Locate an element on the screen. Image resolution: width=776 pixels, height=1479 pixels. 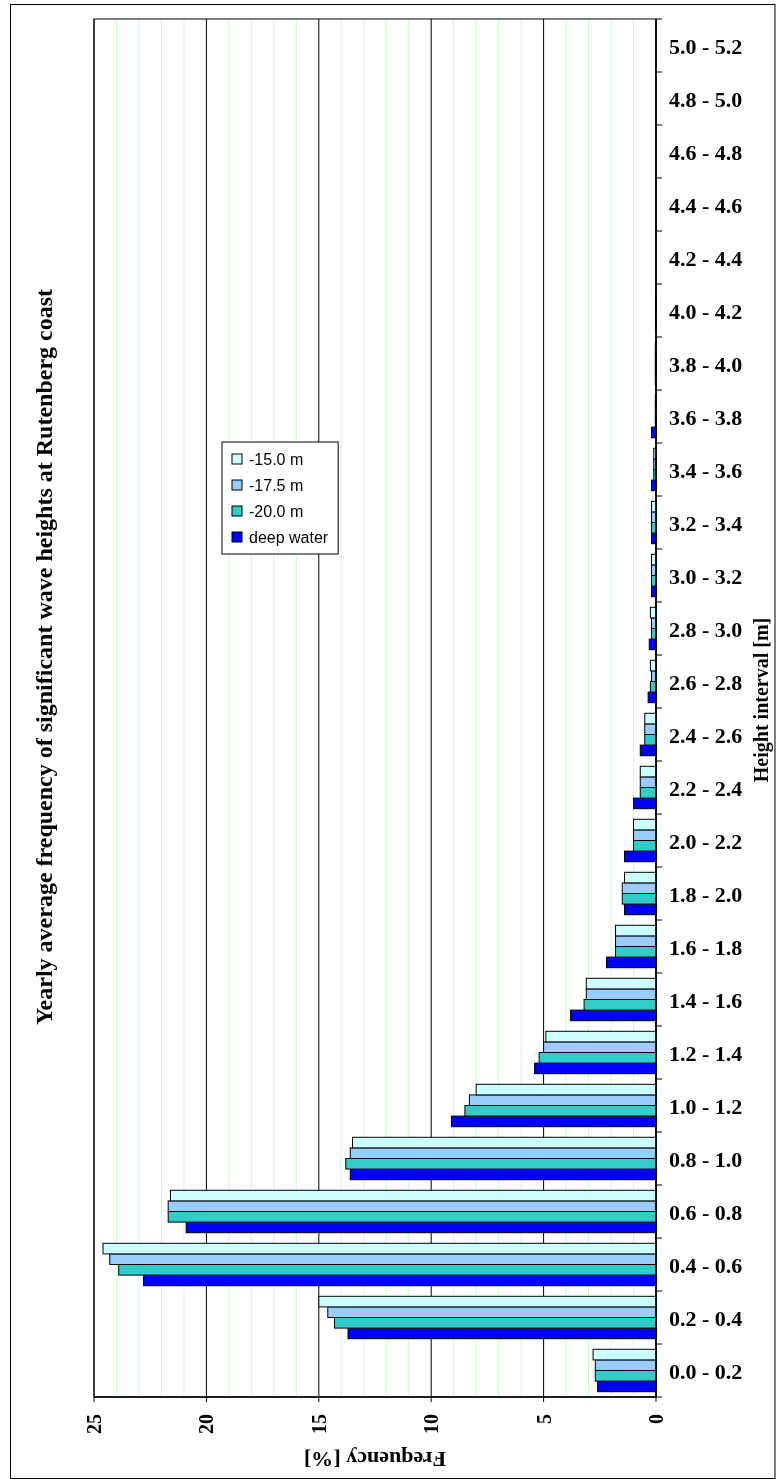
y-tick-label: 4.0 - 4.2 is located at coordinates (706, 310).